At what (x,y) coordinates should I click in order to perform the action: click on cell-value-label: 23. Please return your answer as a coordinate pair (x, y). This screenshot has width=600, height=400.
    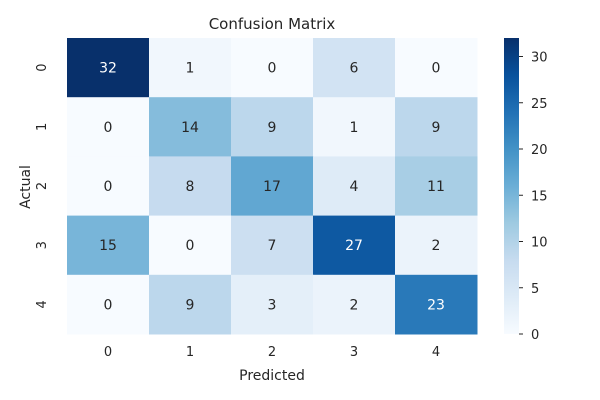
    Looking at the image, I should click on (436, 305).